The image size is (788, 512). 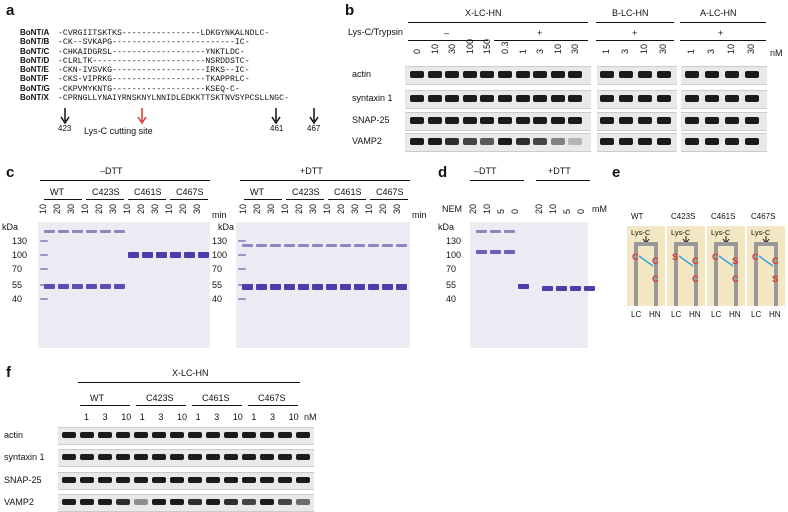 What do you see at coordinates (637, 216) in the screenshot?
I see `schematic-title: WT` at bounding box center [637, 216].